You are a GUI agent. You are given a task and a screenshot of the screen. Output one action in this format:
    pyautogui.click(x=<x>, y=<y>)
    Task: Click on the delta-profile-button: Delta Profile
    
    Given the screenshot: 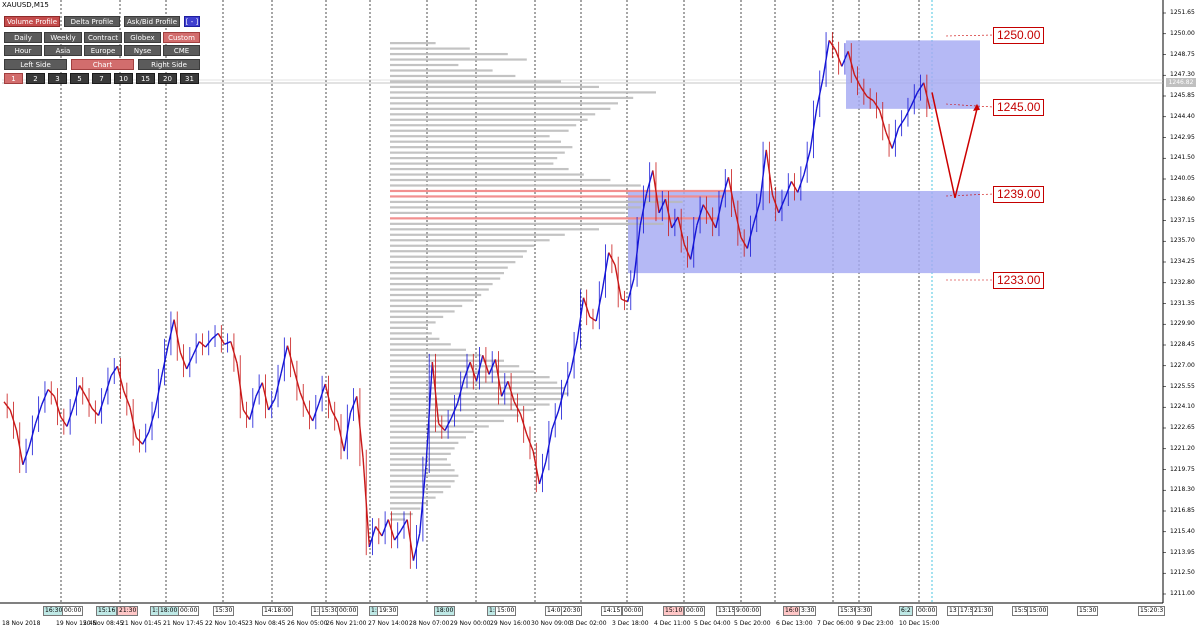 What is the action you would take?
    pyautogui.click(x=92, y=21)
    